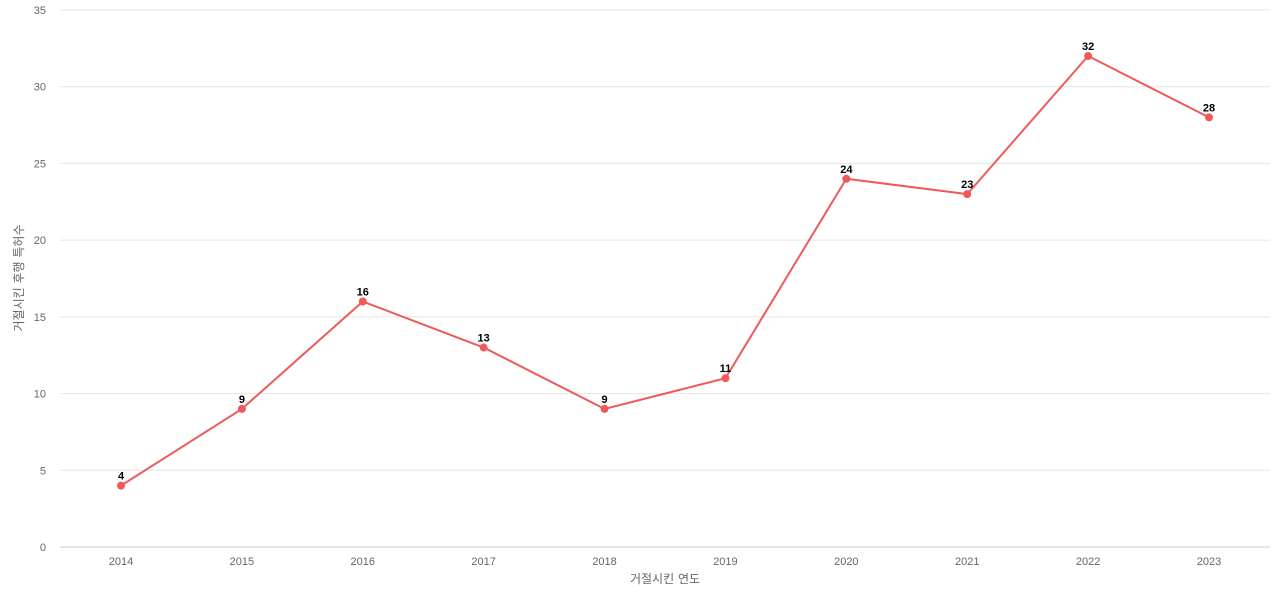  What do you see at coordinates (40, 395) in the screenshot?
I see `y-tick-label: 10` at bounding box center [40, 395].